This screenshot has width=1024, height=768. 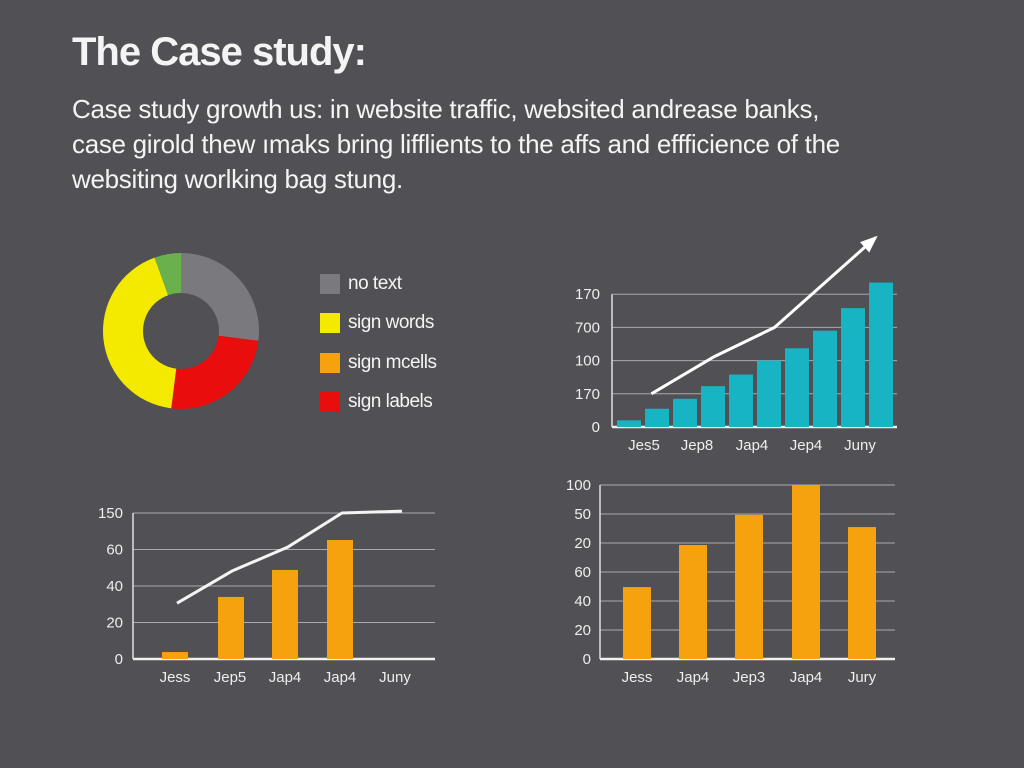 I want to click on legend-item: no text, so click(x=378, y=284).